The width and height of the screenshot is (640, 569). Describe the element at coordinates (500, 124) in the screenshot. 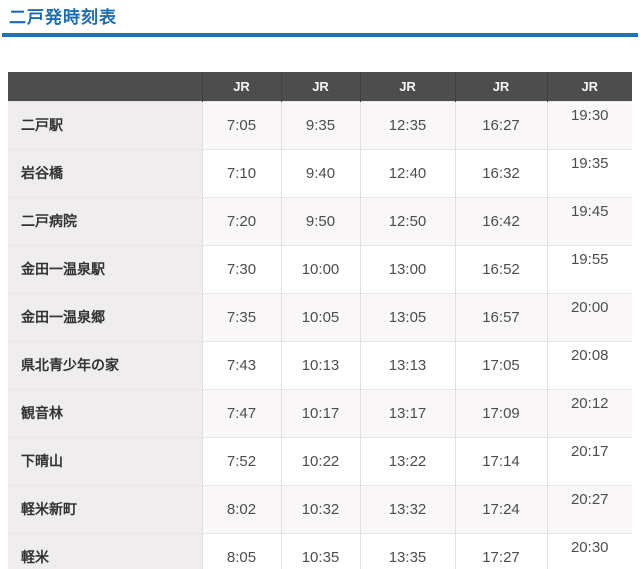

I see `departure-time: 16:27` at that location.